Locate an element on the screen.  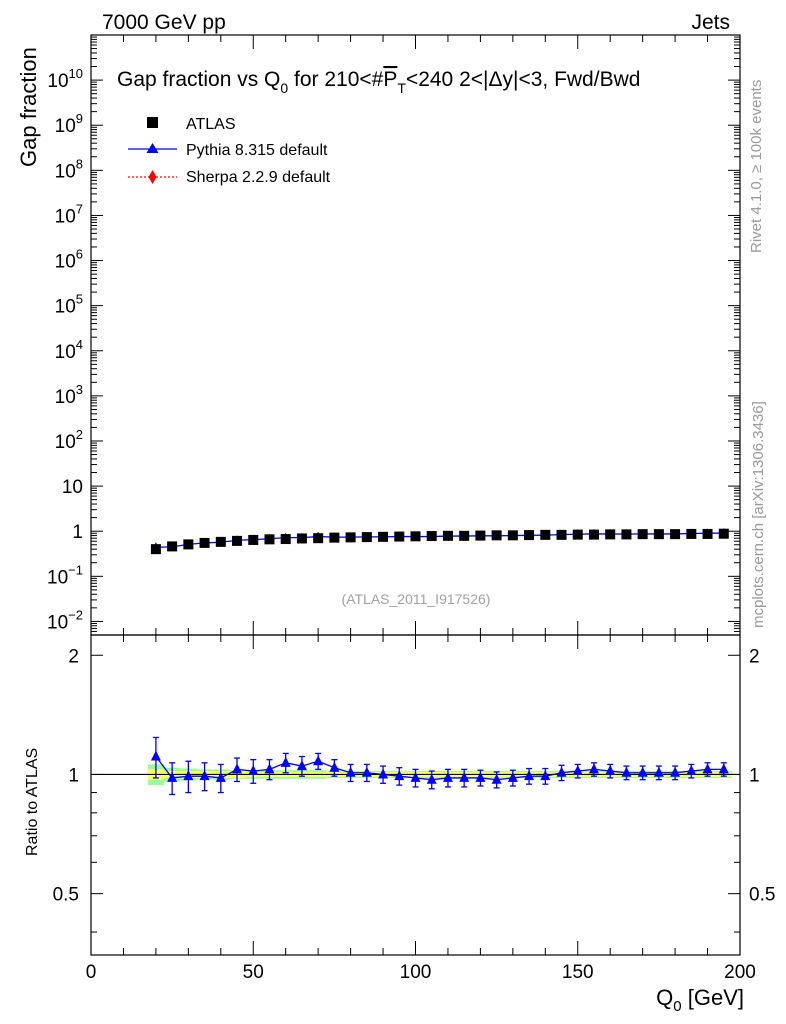
energy-label: 7000 GeV pp is located at coordinates (164, 22).